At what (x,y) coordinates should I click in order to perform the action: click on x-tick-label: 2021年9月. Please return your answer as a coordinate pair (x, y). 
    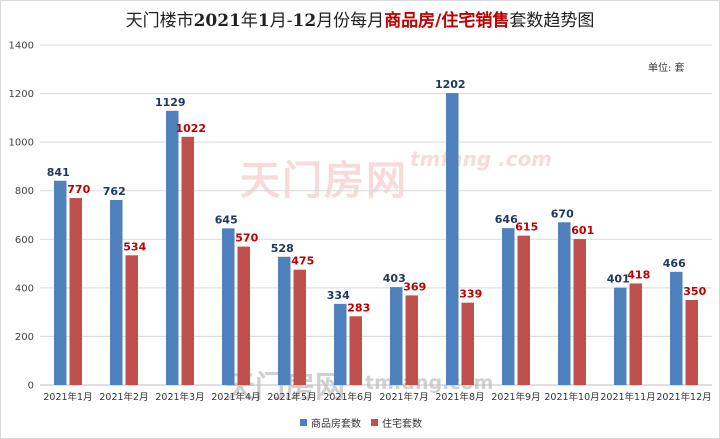
    Looking at the image, I should click on (515, 397).